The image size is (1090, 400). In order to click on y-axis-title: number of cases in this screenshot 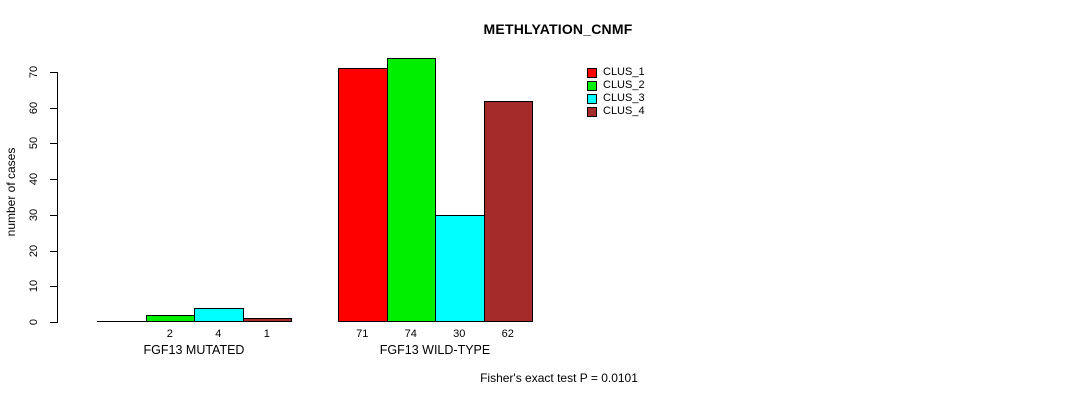, I will do `click(11, 192)`.